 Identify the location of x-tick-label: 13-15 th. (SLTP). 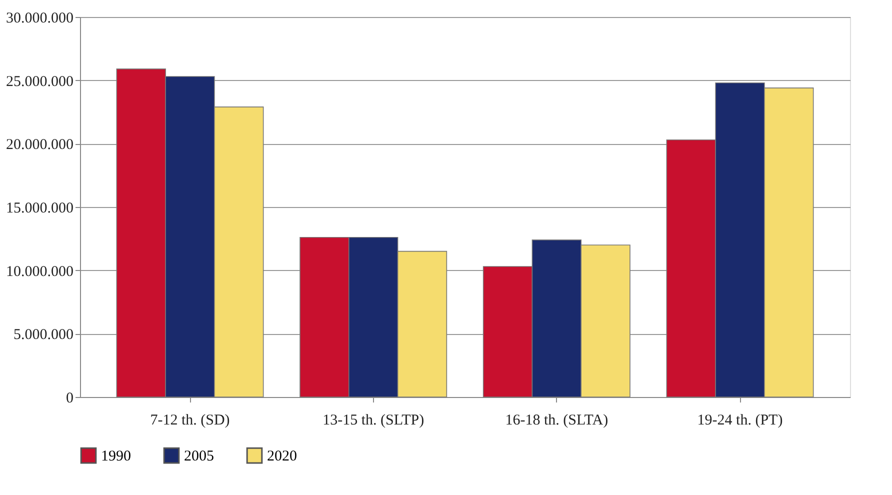
(373, 420).